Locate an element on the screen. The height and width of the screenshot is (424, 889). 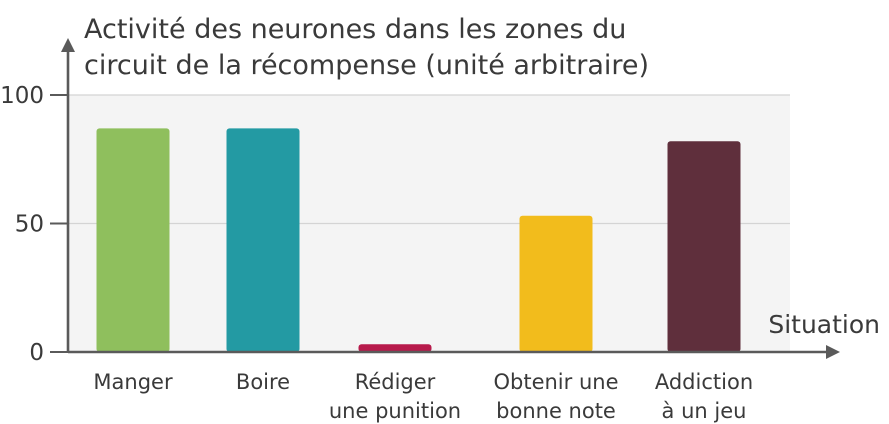
y-tick-label-0: 0 is located at coordinates (36, 353).